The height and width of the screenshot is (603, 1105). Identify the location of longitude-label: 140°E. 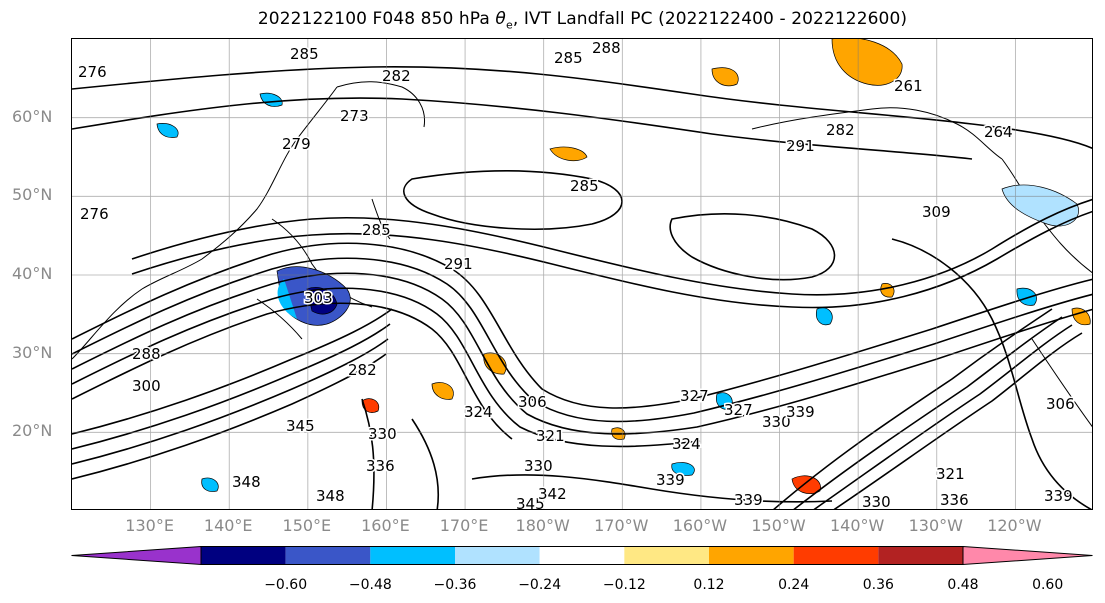
(228, 525).